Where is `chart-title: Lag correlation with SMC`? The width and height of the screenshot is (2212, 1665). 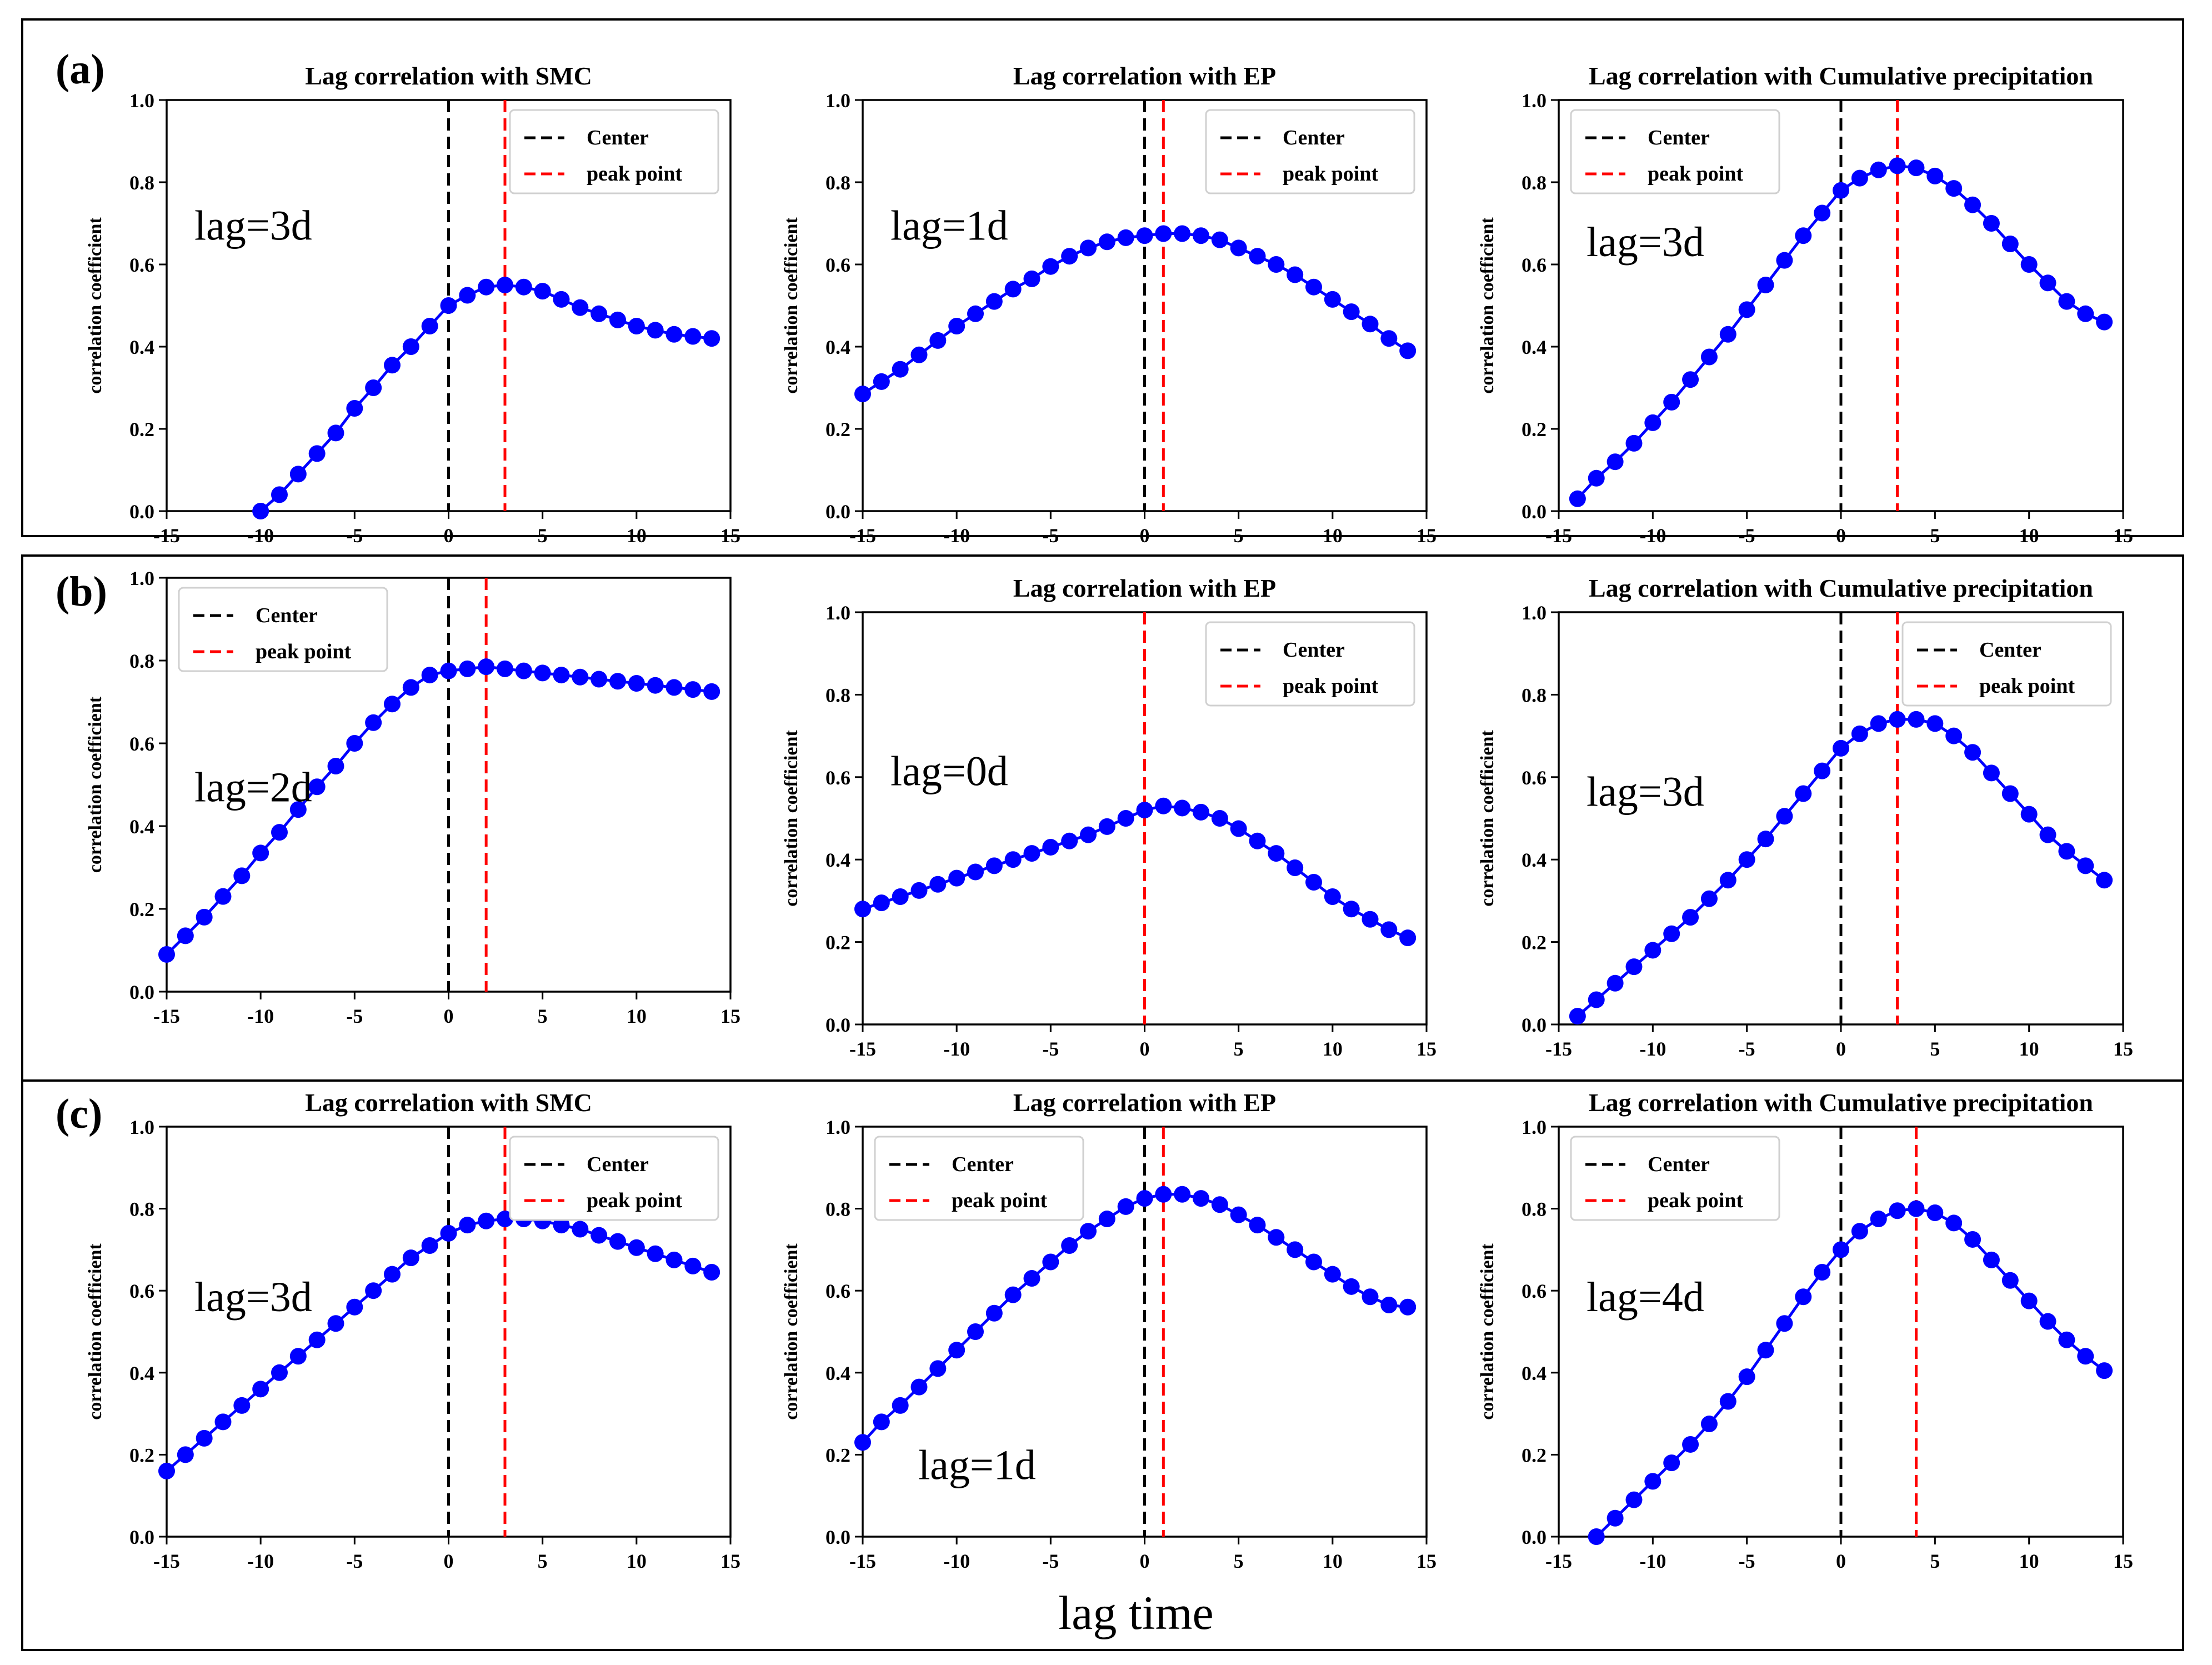 chart-title: Lag correlation with SMC is located at coordinates (448, 76).